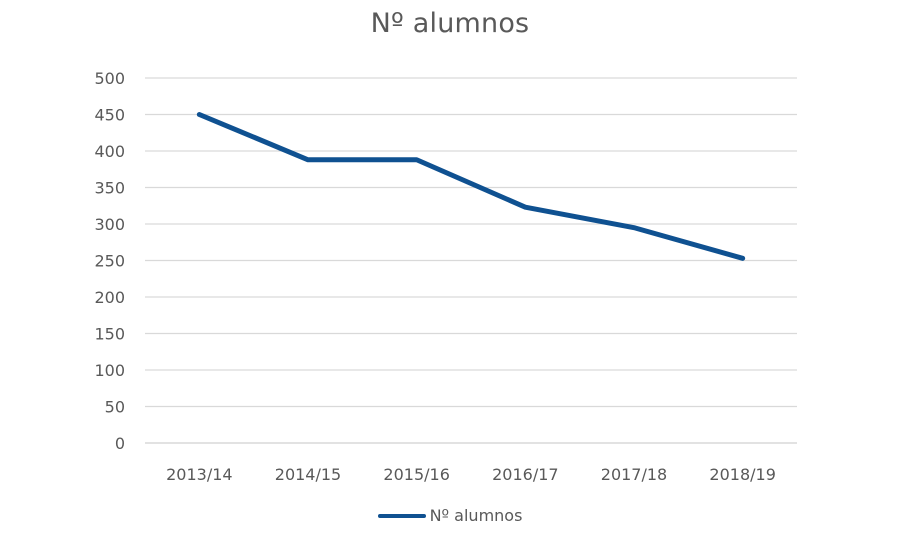  Describe the element at coordinates (199, 474) in the screenshot. I see `x-tick-label: 2013/14` at that location.